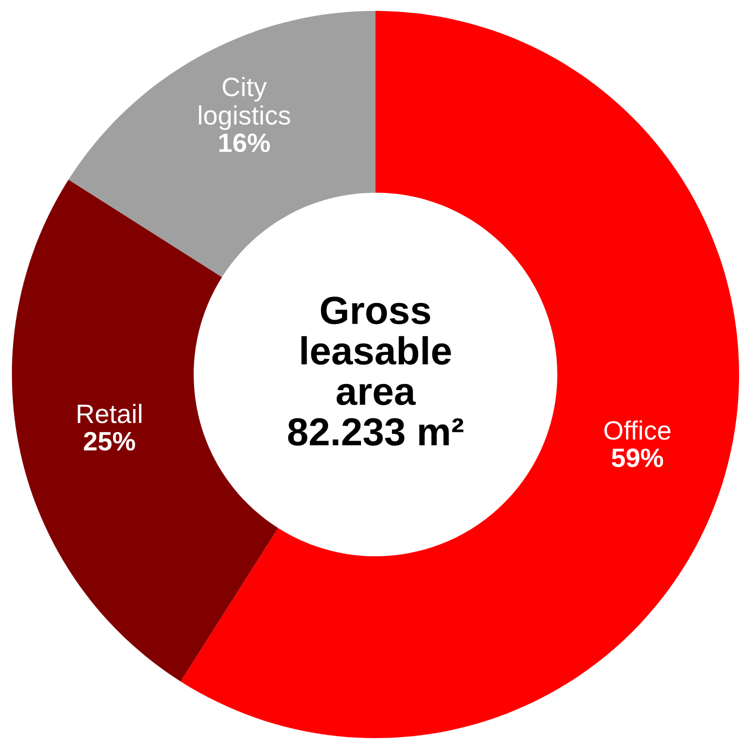 This screenshot has width=751, height=749. I want to click on slice-label: Retail, so click(110, 414).